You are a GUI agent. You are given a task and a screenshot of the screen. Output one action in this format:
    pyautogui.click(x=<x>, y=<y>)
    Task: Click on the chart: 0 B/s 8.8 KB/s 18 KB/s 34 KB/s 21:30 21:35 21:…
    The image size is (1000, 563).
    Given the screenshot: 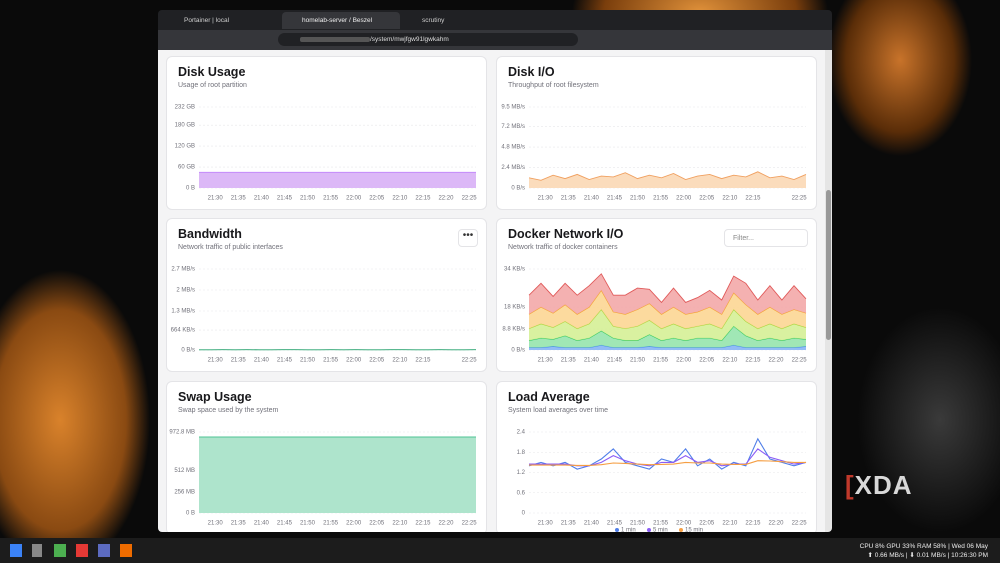 What is the action you would take?
    pyautogui.click(x=655, y=315)
    